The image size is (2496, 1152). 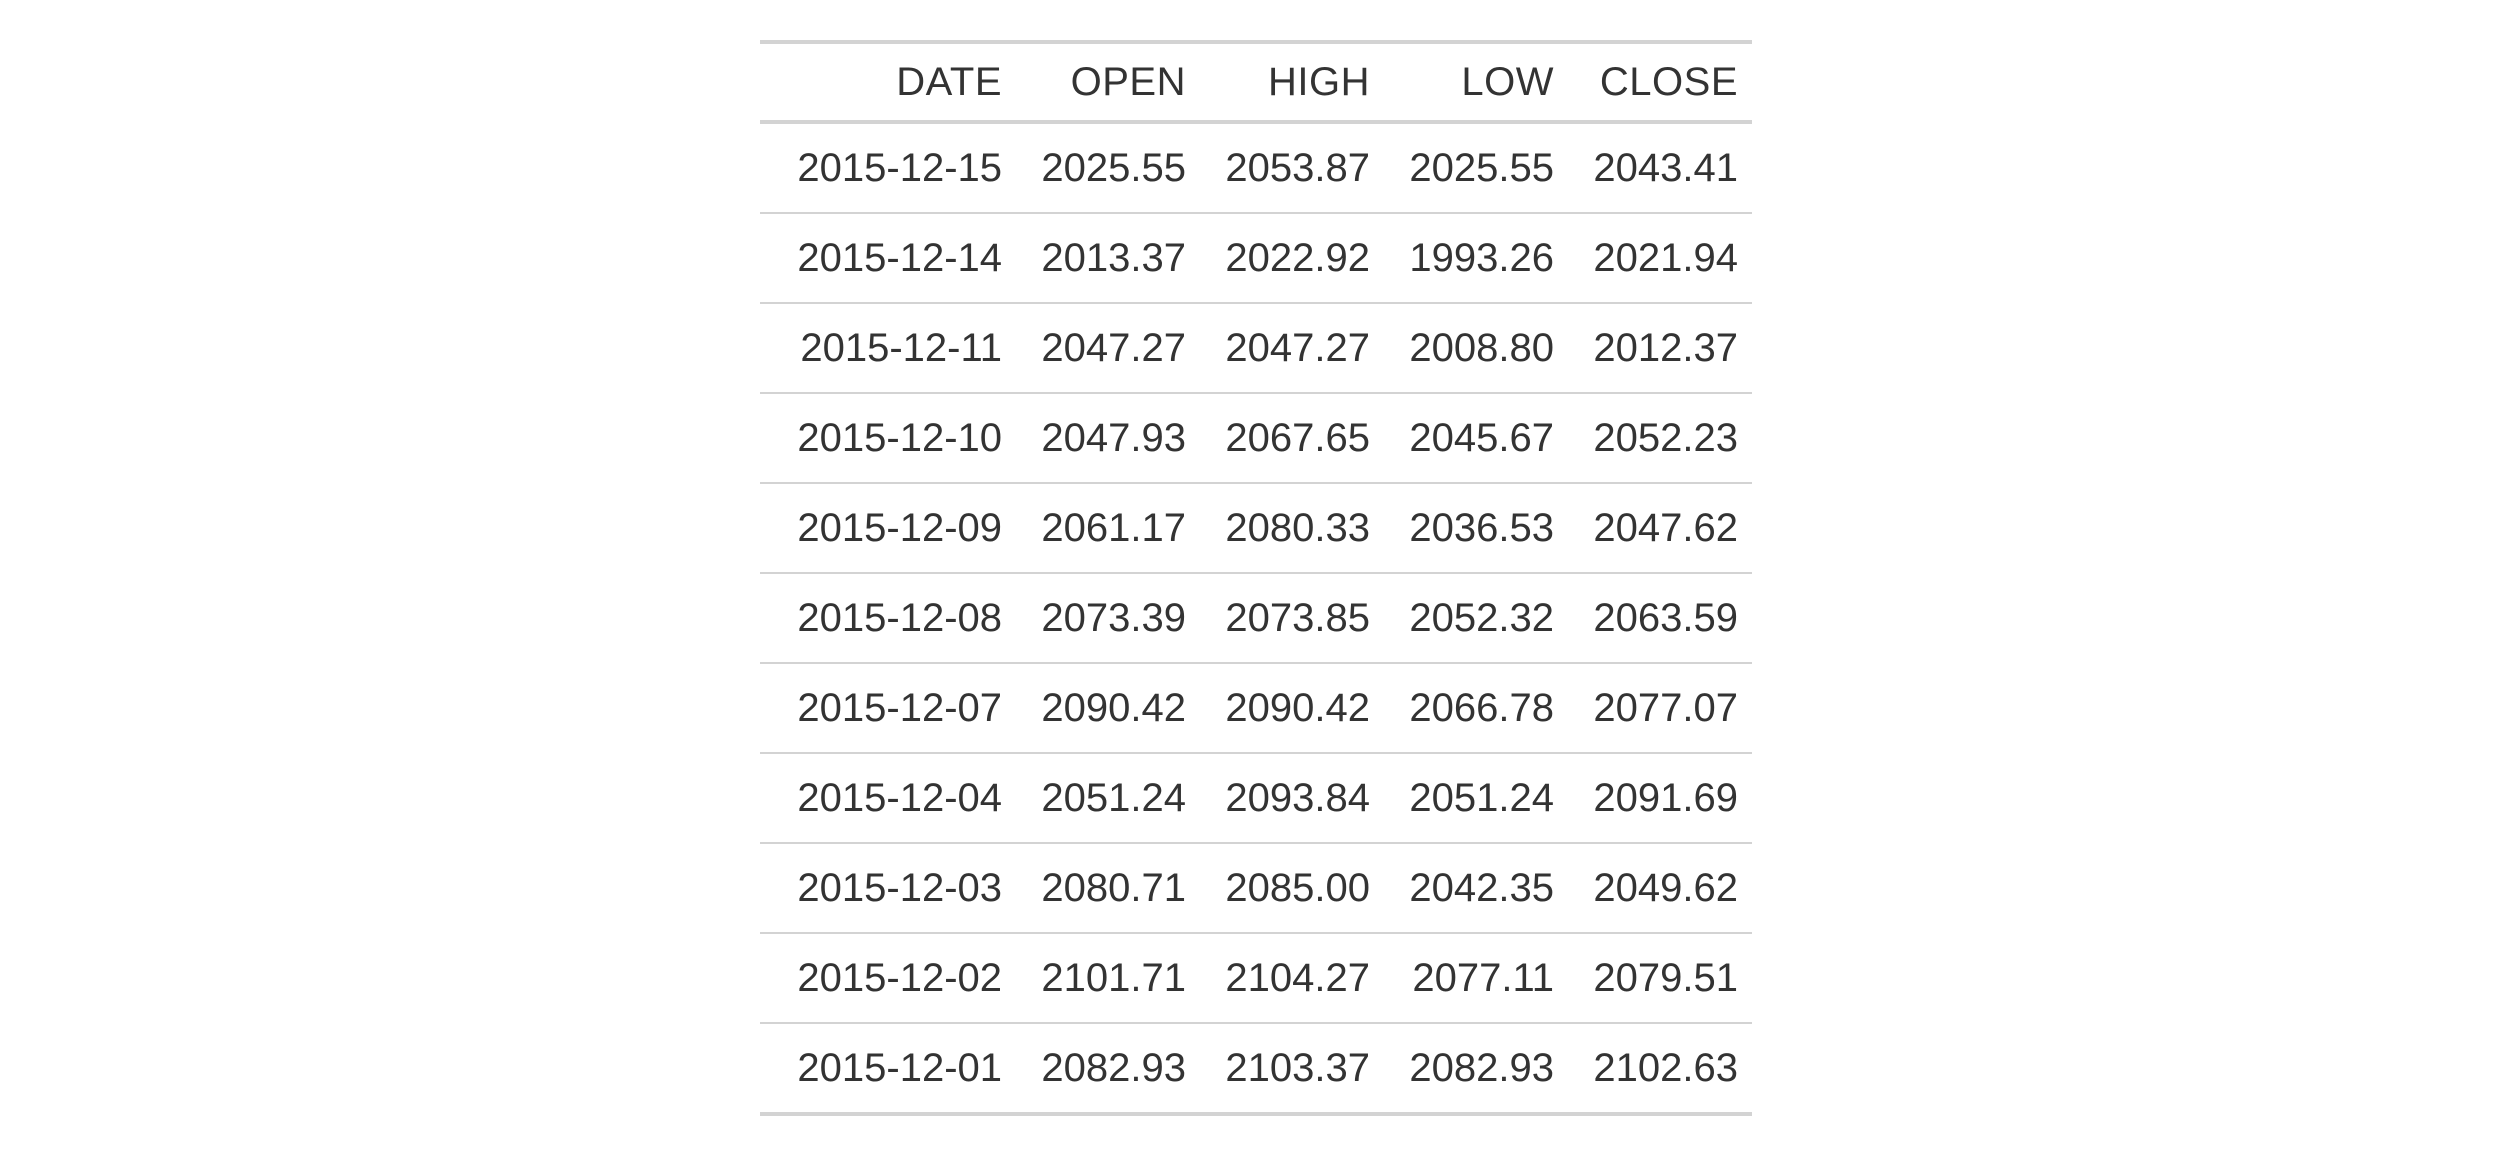 I want to click on cell-open: 2080.71, so click(x=1108, y=887).